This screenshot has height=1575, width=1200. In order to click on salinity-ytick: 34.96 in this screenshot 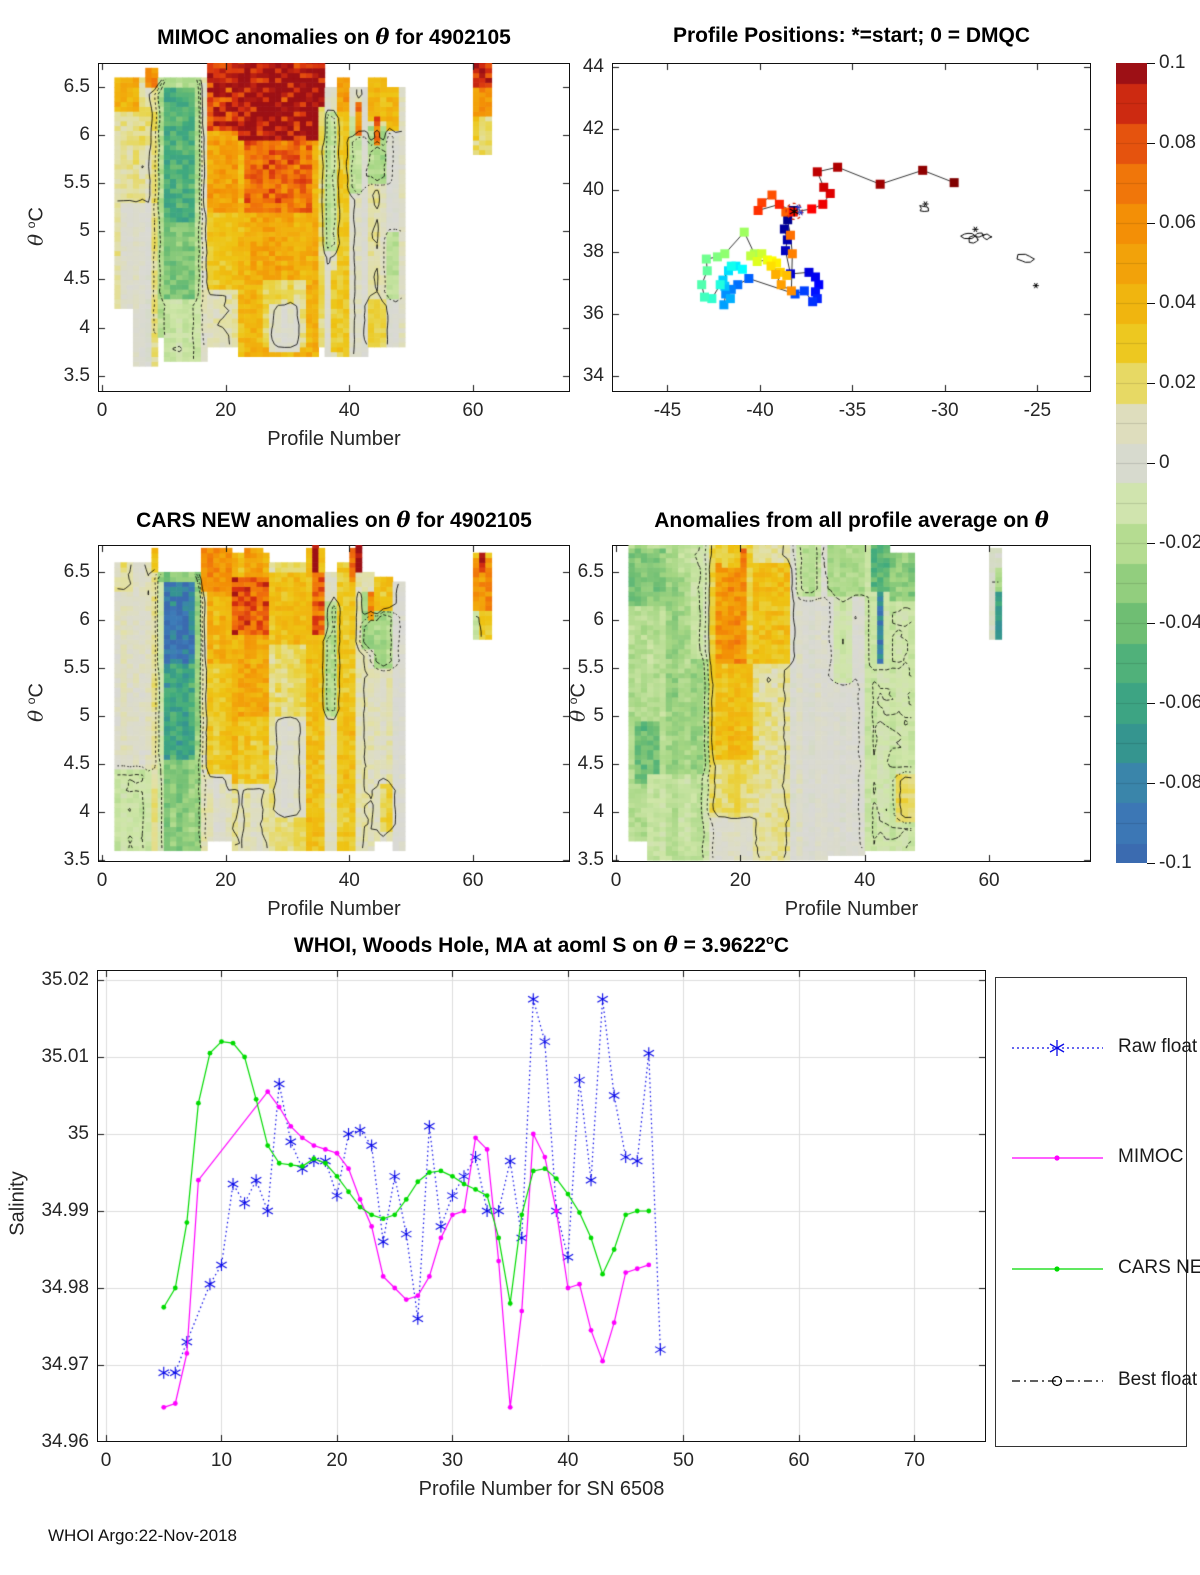, I will do `click(65, 1441)`.